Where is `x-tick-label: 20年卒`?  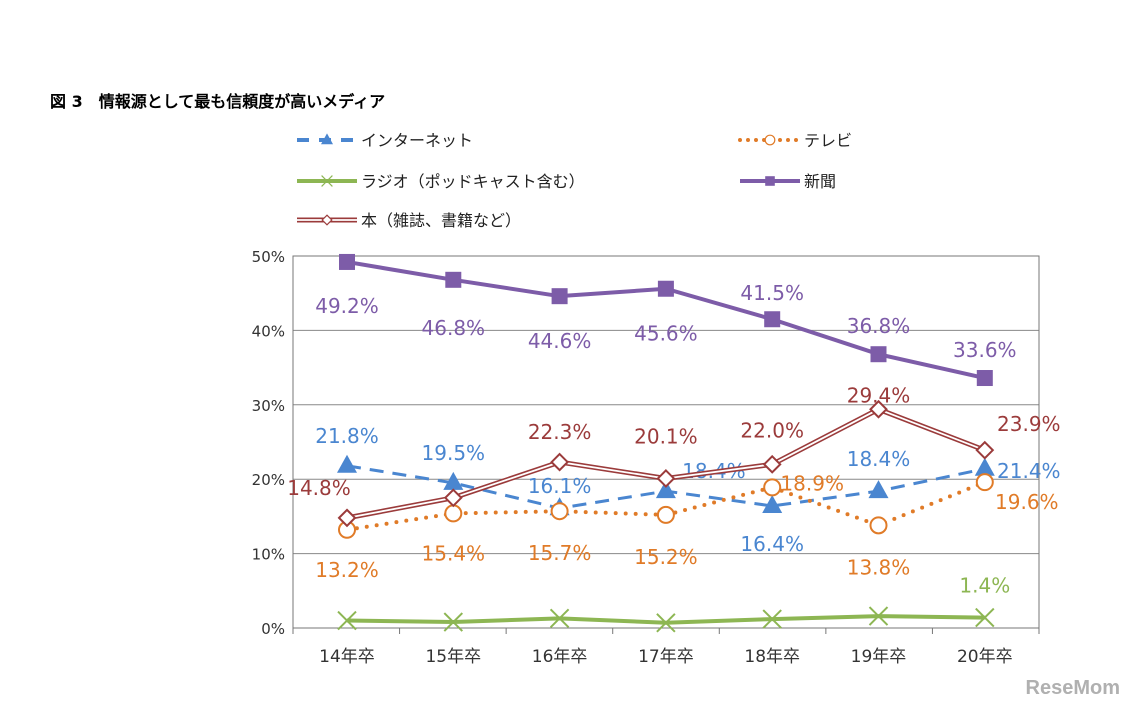 x-tick-label: 20年卒 is located at coordinates (985, 657).